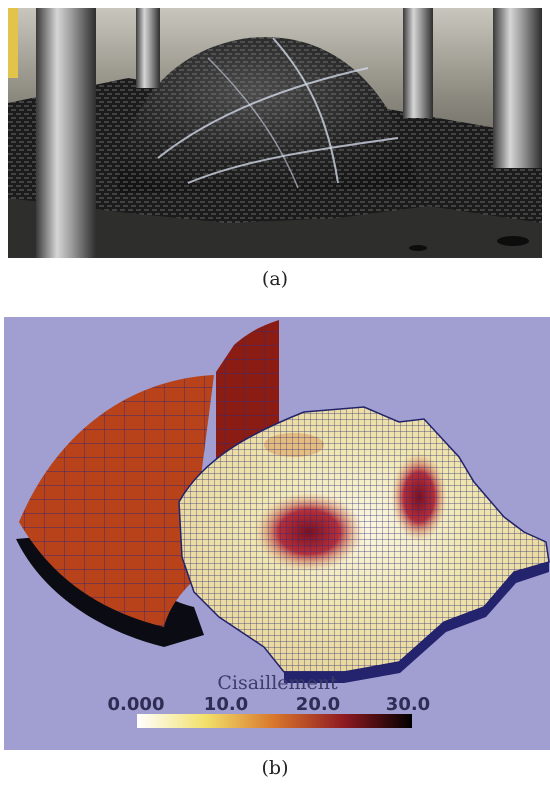 The image size is (550, 787). I want to click on colorbar-tick-3: 30.0, so click(408, 704).